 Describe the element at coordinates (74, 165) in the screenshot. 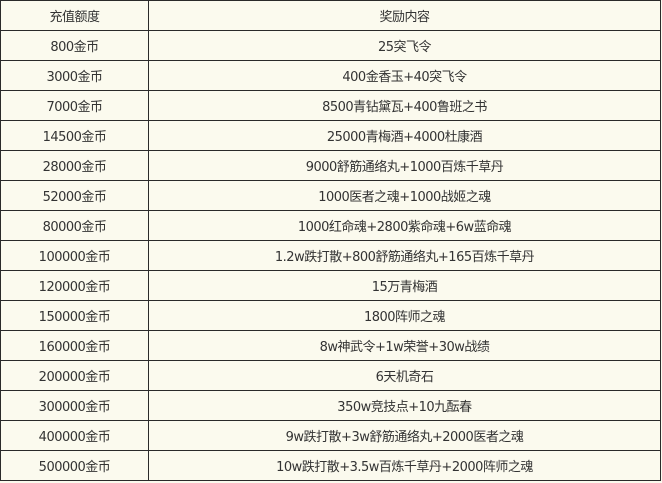

I see `recharge-amount-cell: 28000金币` at that location.